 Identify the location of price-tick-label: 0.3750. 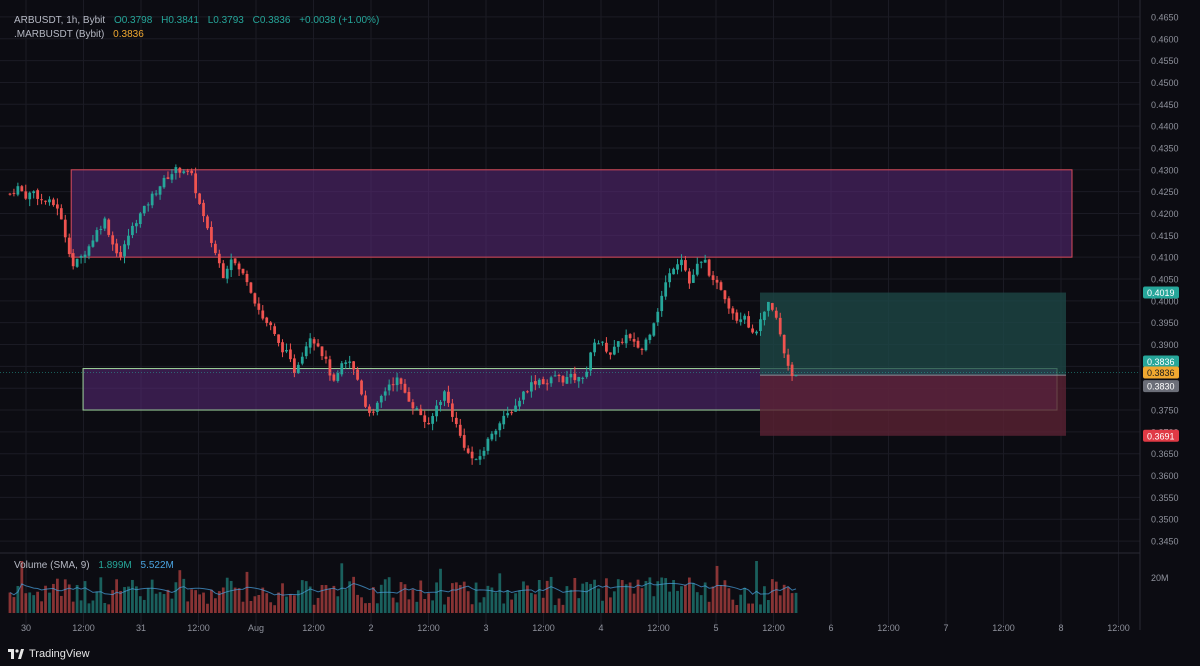
(1165, 411).